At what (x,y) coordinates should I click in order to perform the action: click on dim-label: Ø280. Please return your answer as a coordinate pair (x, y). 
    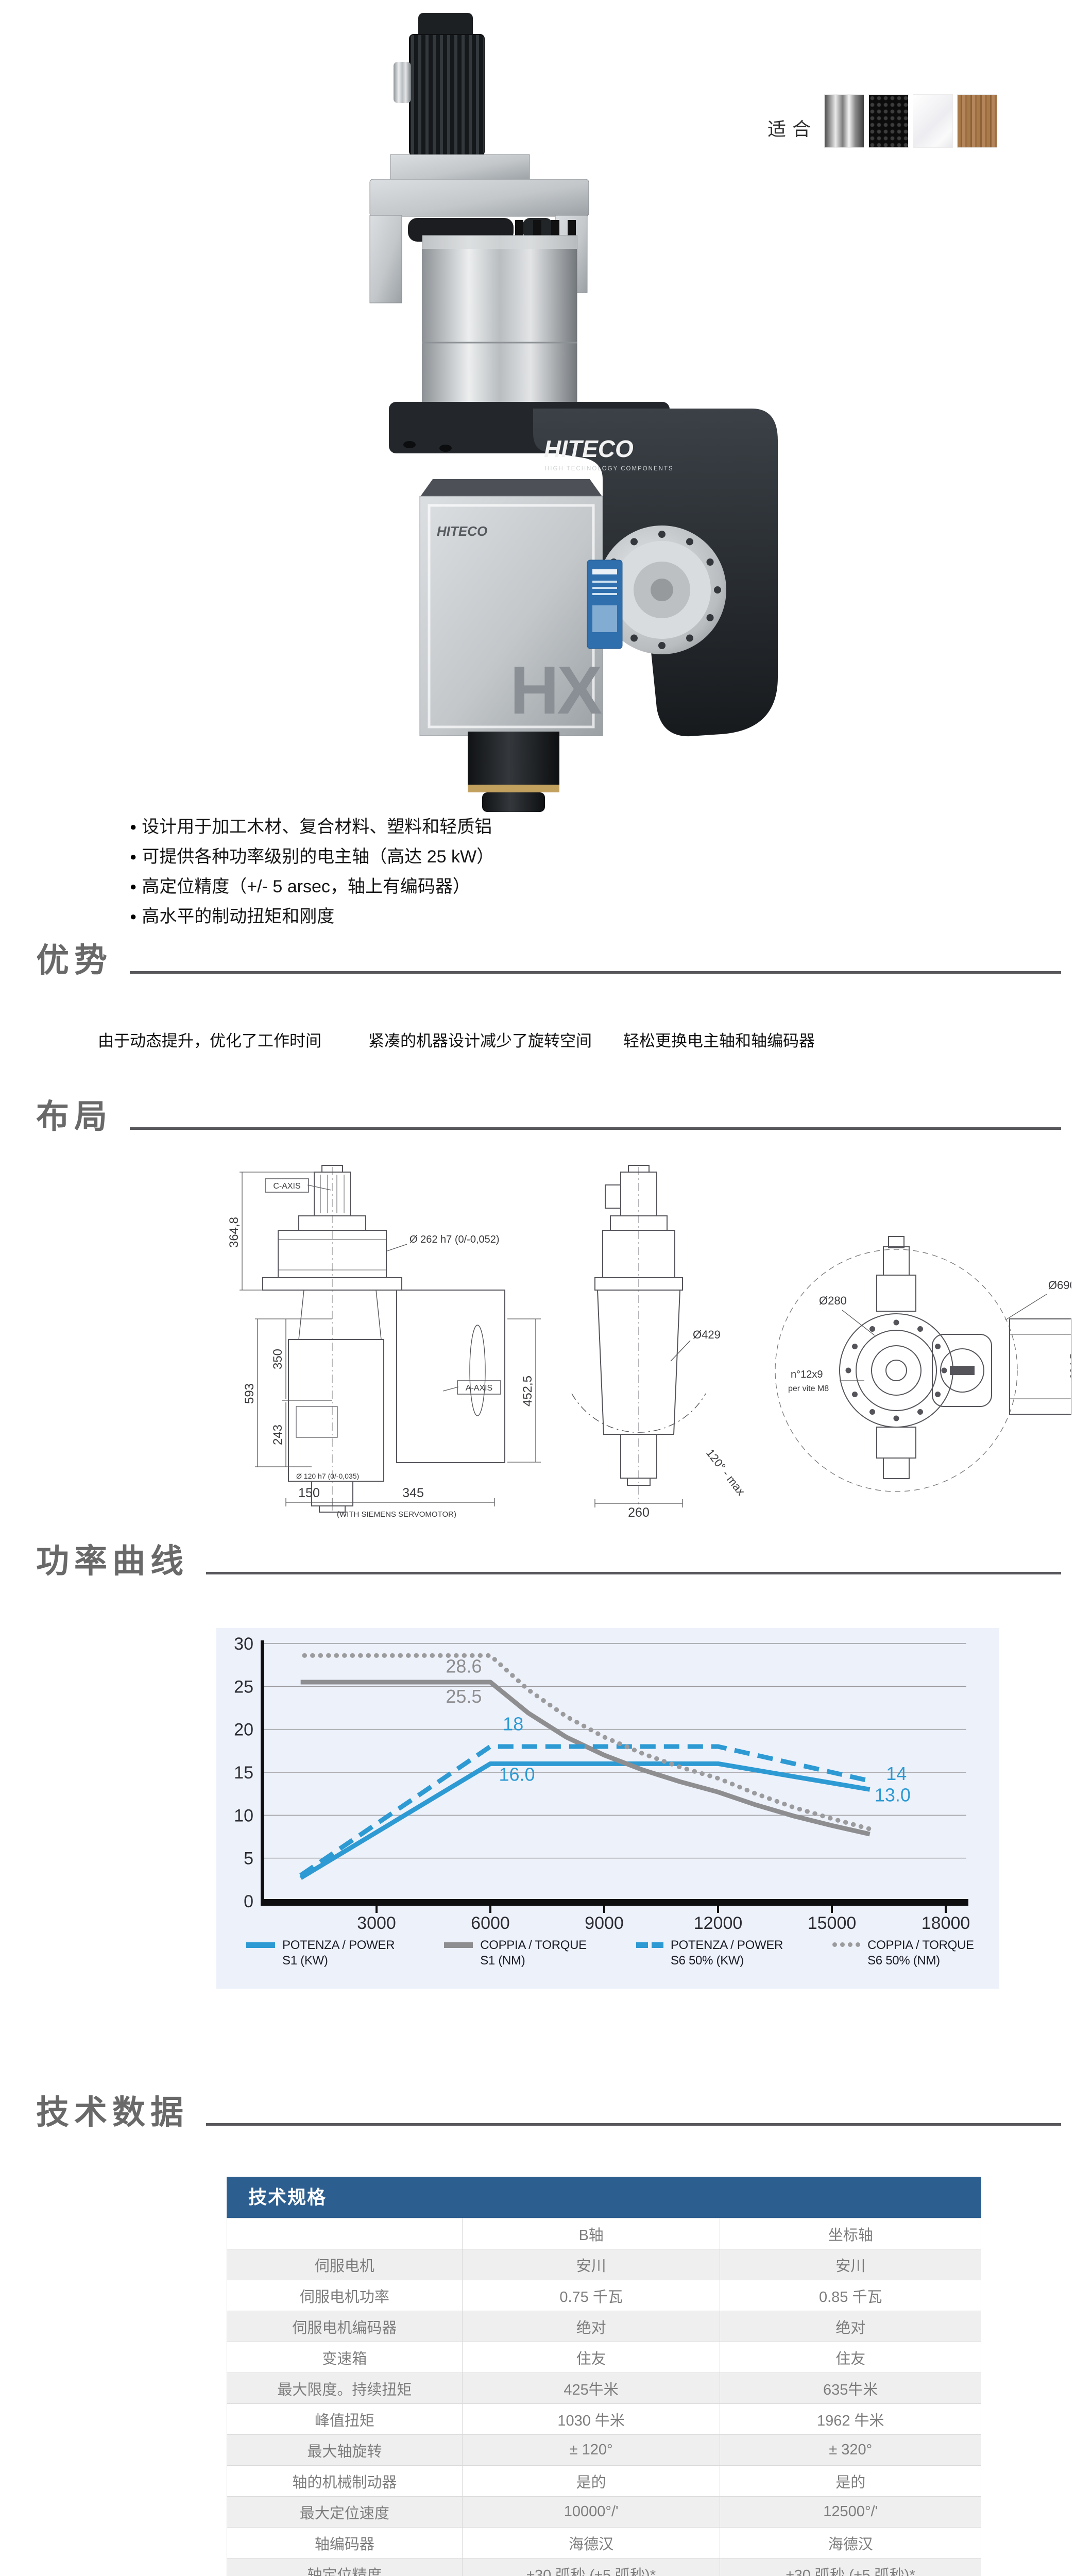
    Looking at the image, I should click on (833, 1300).